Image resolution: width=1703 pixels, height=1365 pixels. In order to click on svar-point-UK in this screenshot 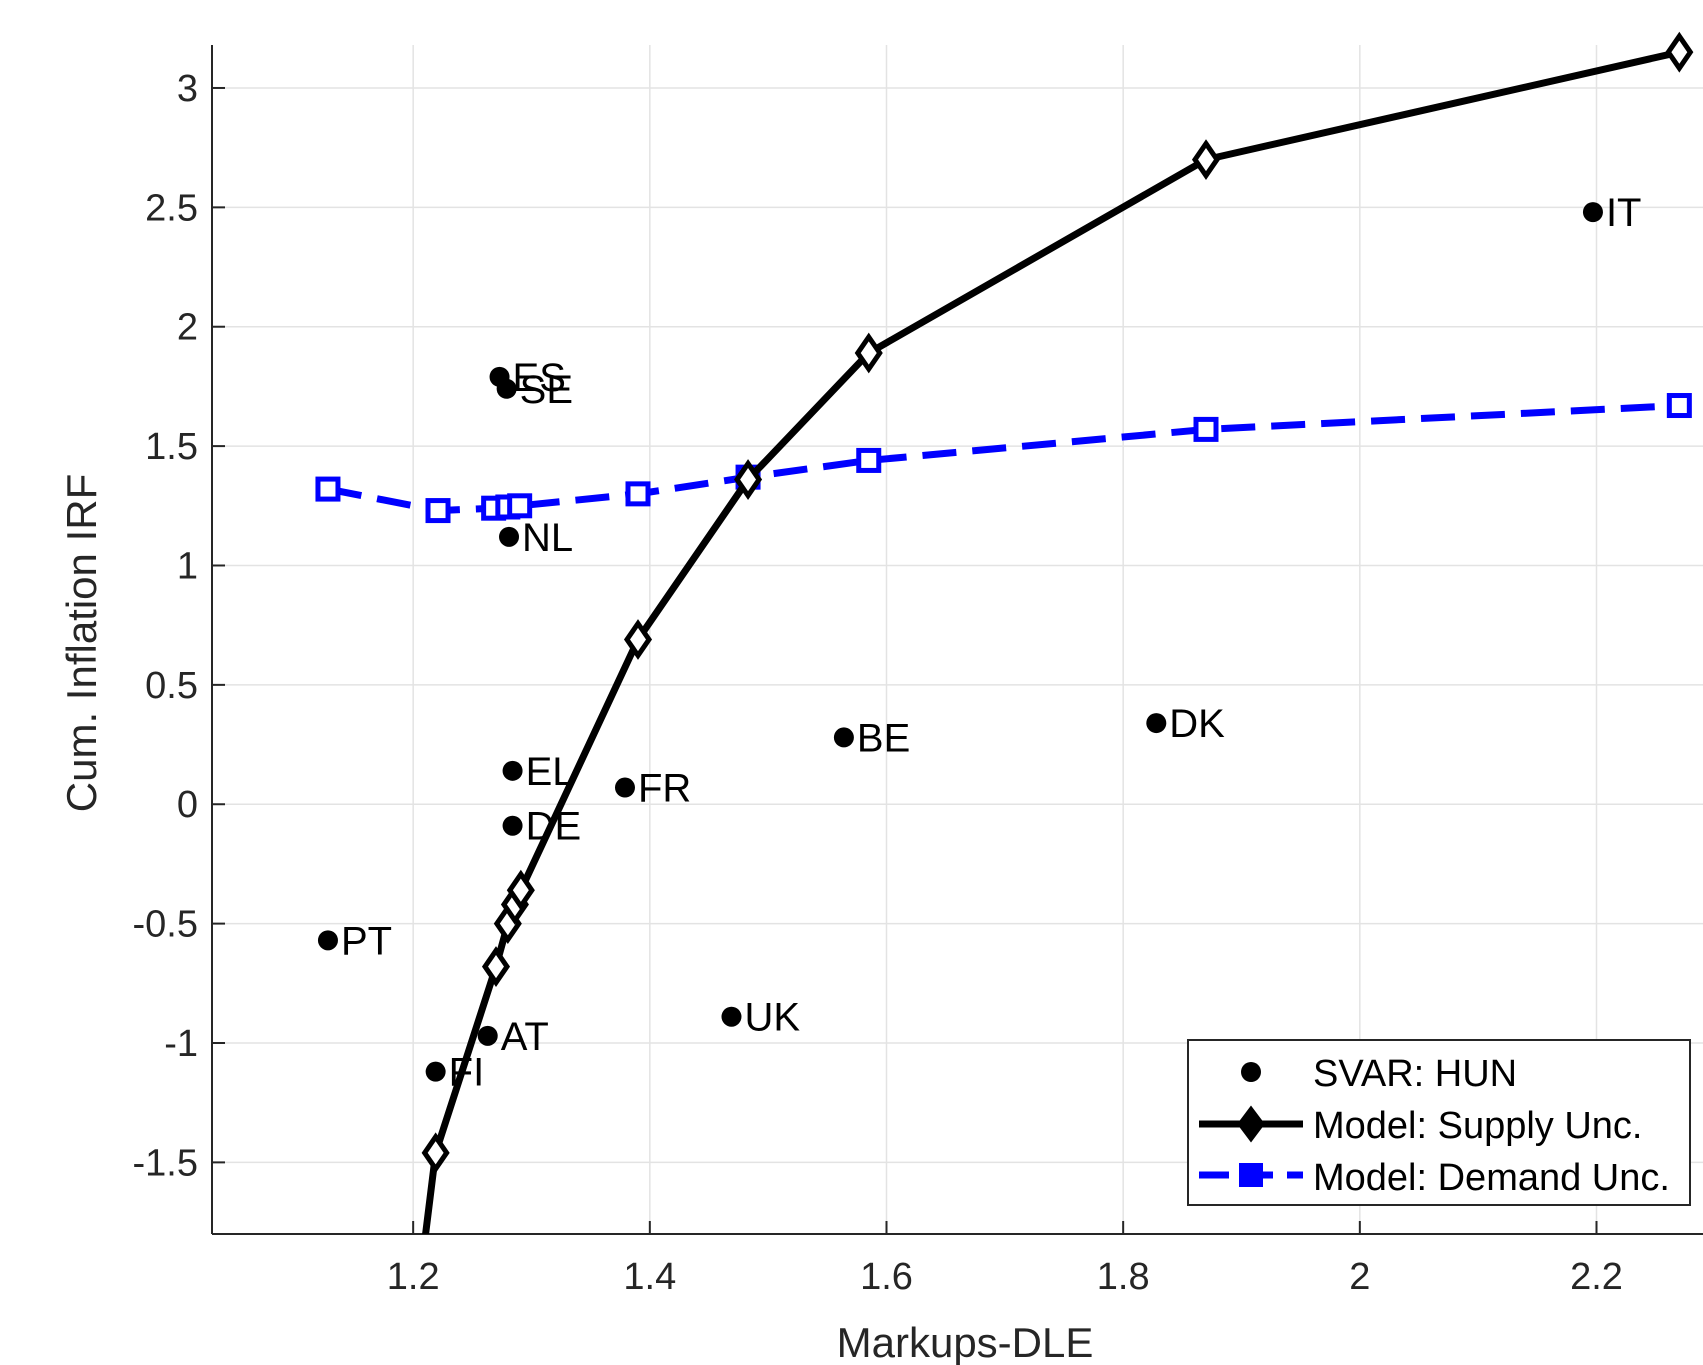, I will do `click(731, 1016)`.